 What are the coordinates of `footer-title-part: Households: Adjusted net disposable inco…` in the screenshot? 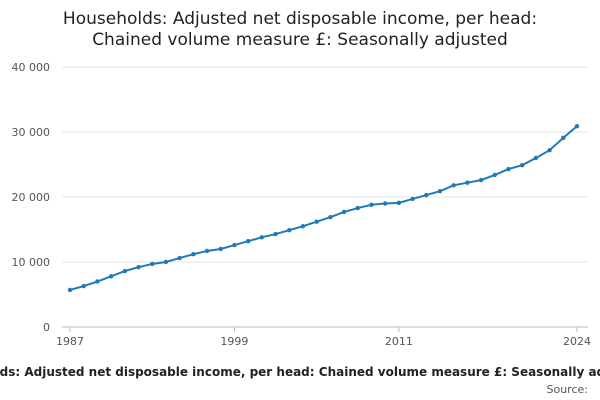 It's located at (157, 372).